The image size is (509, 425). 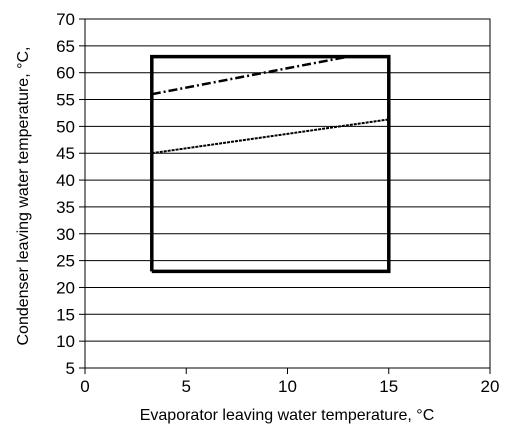 What do you see at coordinates (65, 180) in the screenshot?
I see `y-tick-label-40: 40` at bounding box center [65, 180].